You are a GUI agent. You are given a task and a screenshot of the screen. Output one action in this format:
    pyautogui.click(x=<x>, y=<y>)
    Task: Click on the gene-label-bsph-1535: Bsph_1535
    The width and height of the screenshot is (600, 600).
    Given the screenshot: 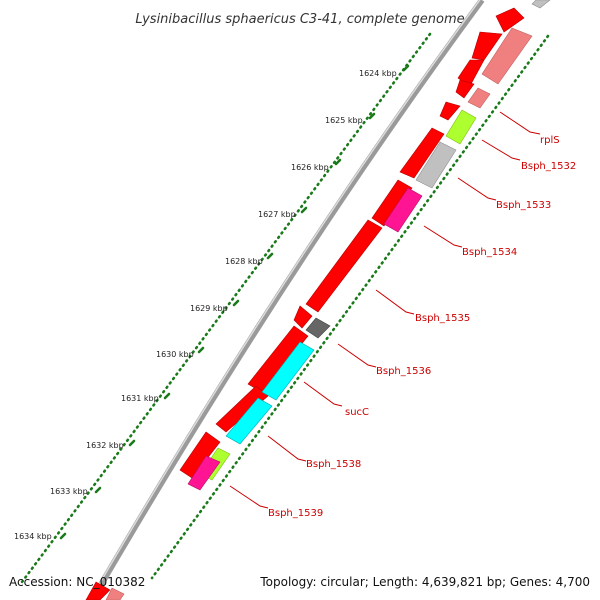 What is the action you would take?
    pyautogui.click(x=442, y=318)
    